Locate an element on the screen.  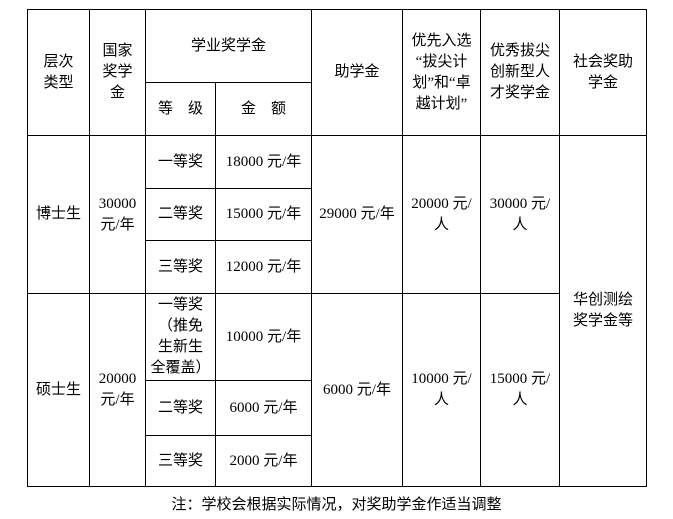
cell-master-priority: 10000 元/ 人 is located at coordinates (442, 390).